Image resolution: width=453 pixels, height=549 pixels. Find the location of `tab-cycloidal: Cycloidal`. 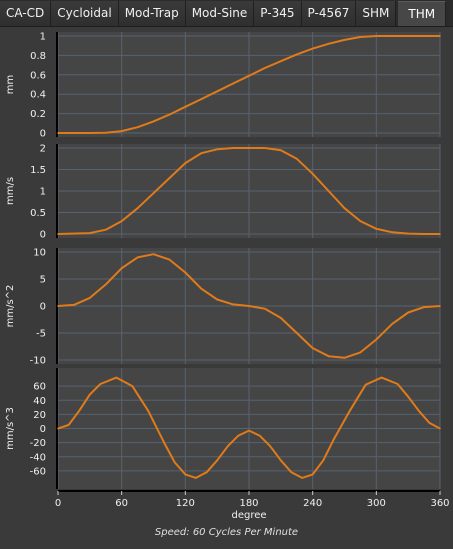

tab-cycloidal: Cycloidal is located at coordinates (85, 13).